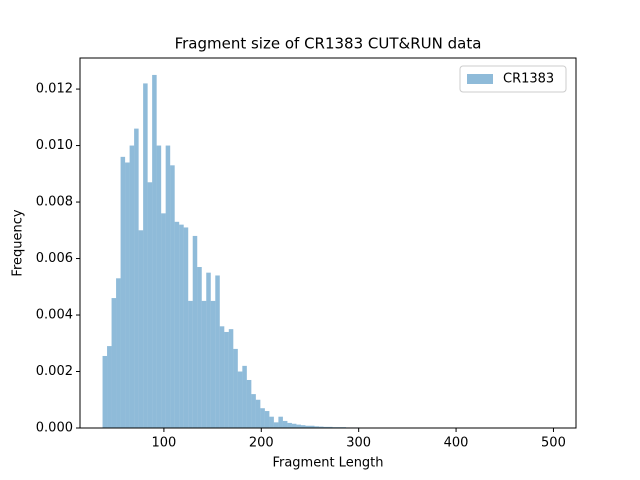 The image size is (640, 480). I want to click on y-tick-label: 0.000, so click(54, 428).